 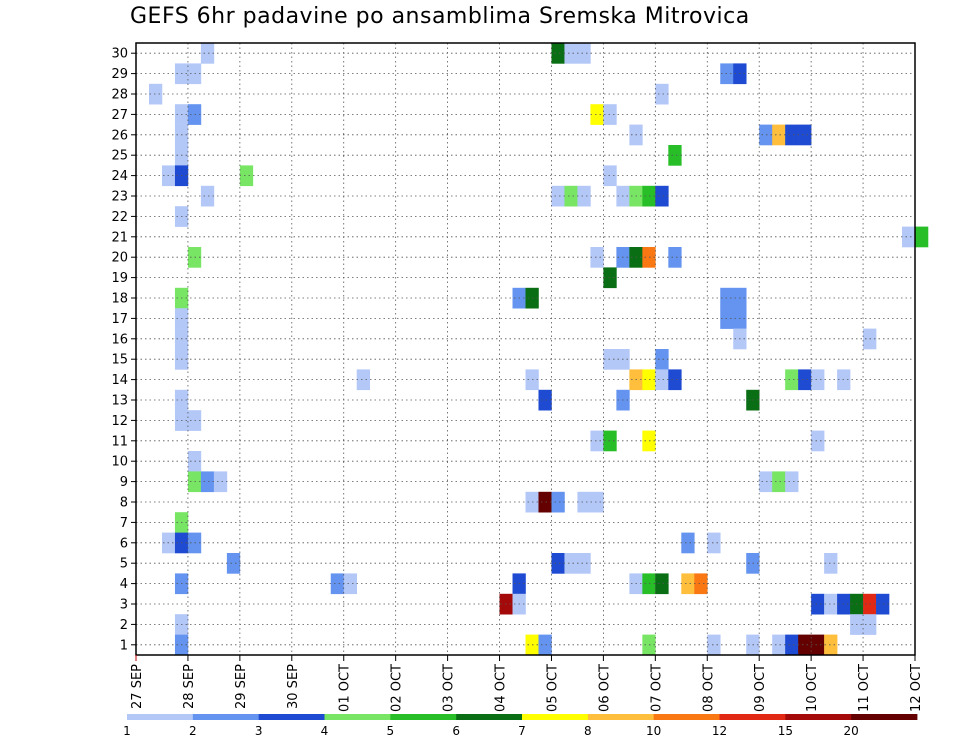 What do you see at coordinates (851, 731) in the screenshot?
I see `legend-label: 20` at bounding box center [851, 731].